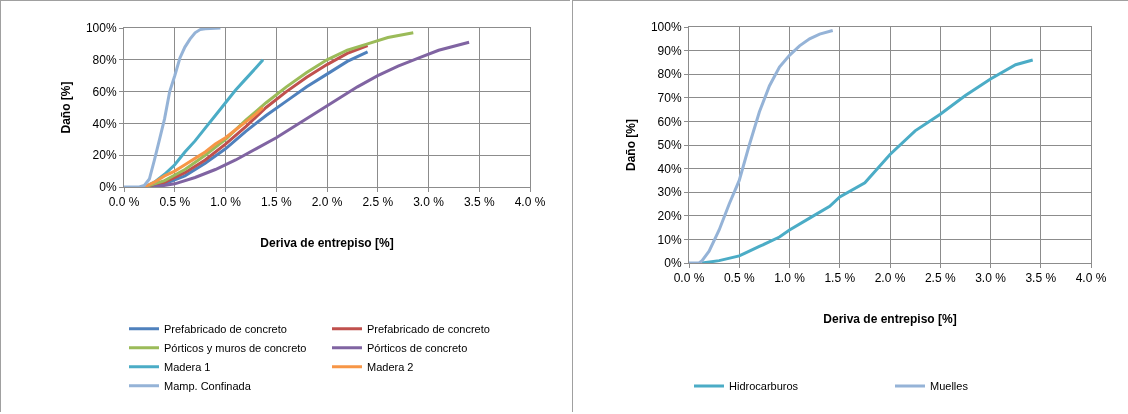  I want to click on legend-label: Pórticos de concreto, so click(417, 347).